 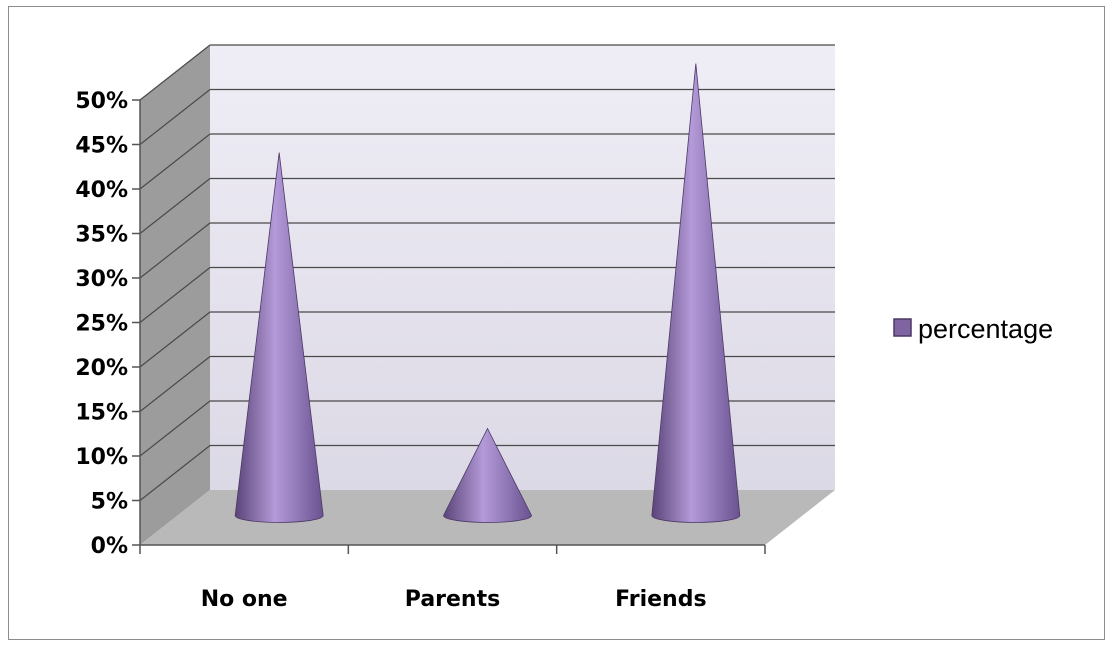 What do you see at coordinates (109, 546) in the screenshot?
I see `y-tick-label: 0%` at bounding box center [109, 546].